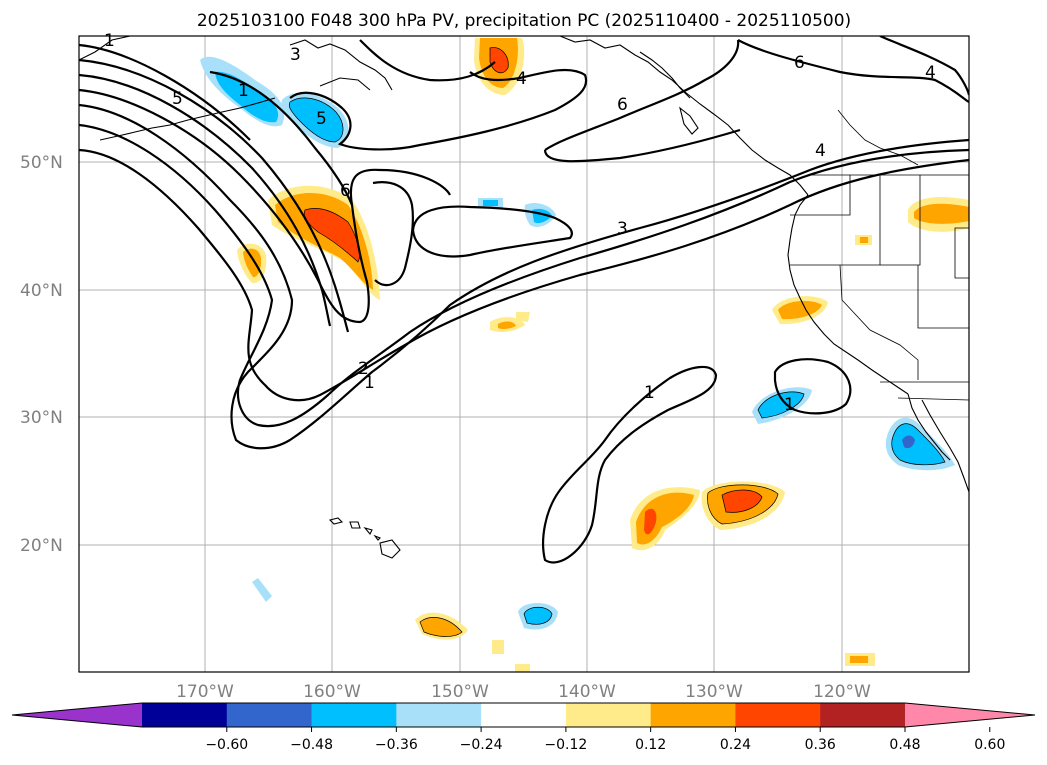 The height and width of the screenshot is (765, 1047). What do you see at coordinates (799, 63) in the screenshot?
I see `contour-label: 6` at bounding box center [799, 63].